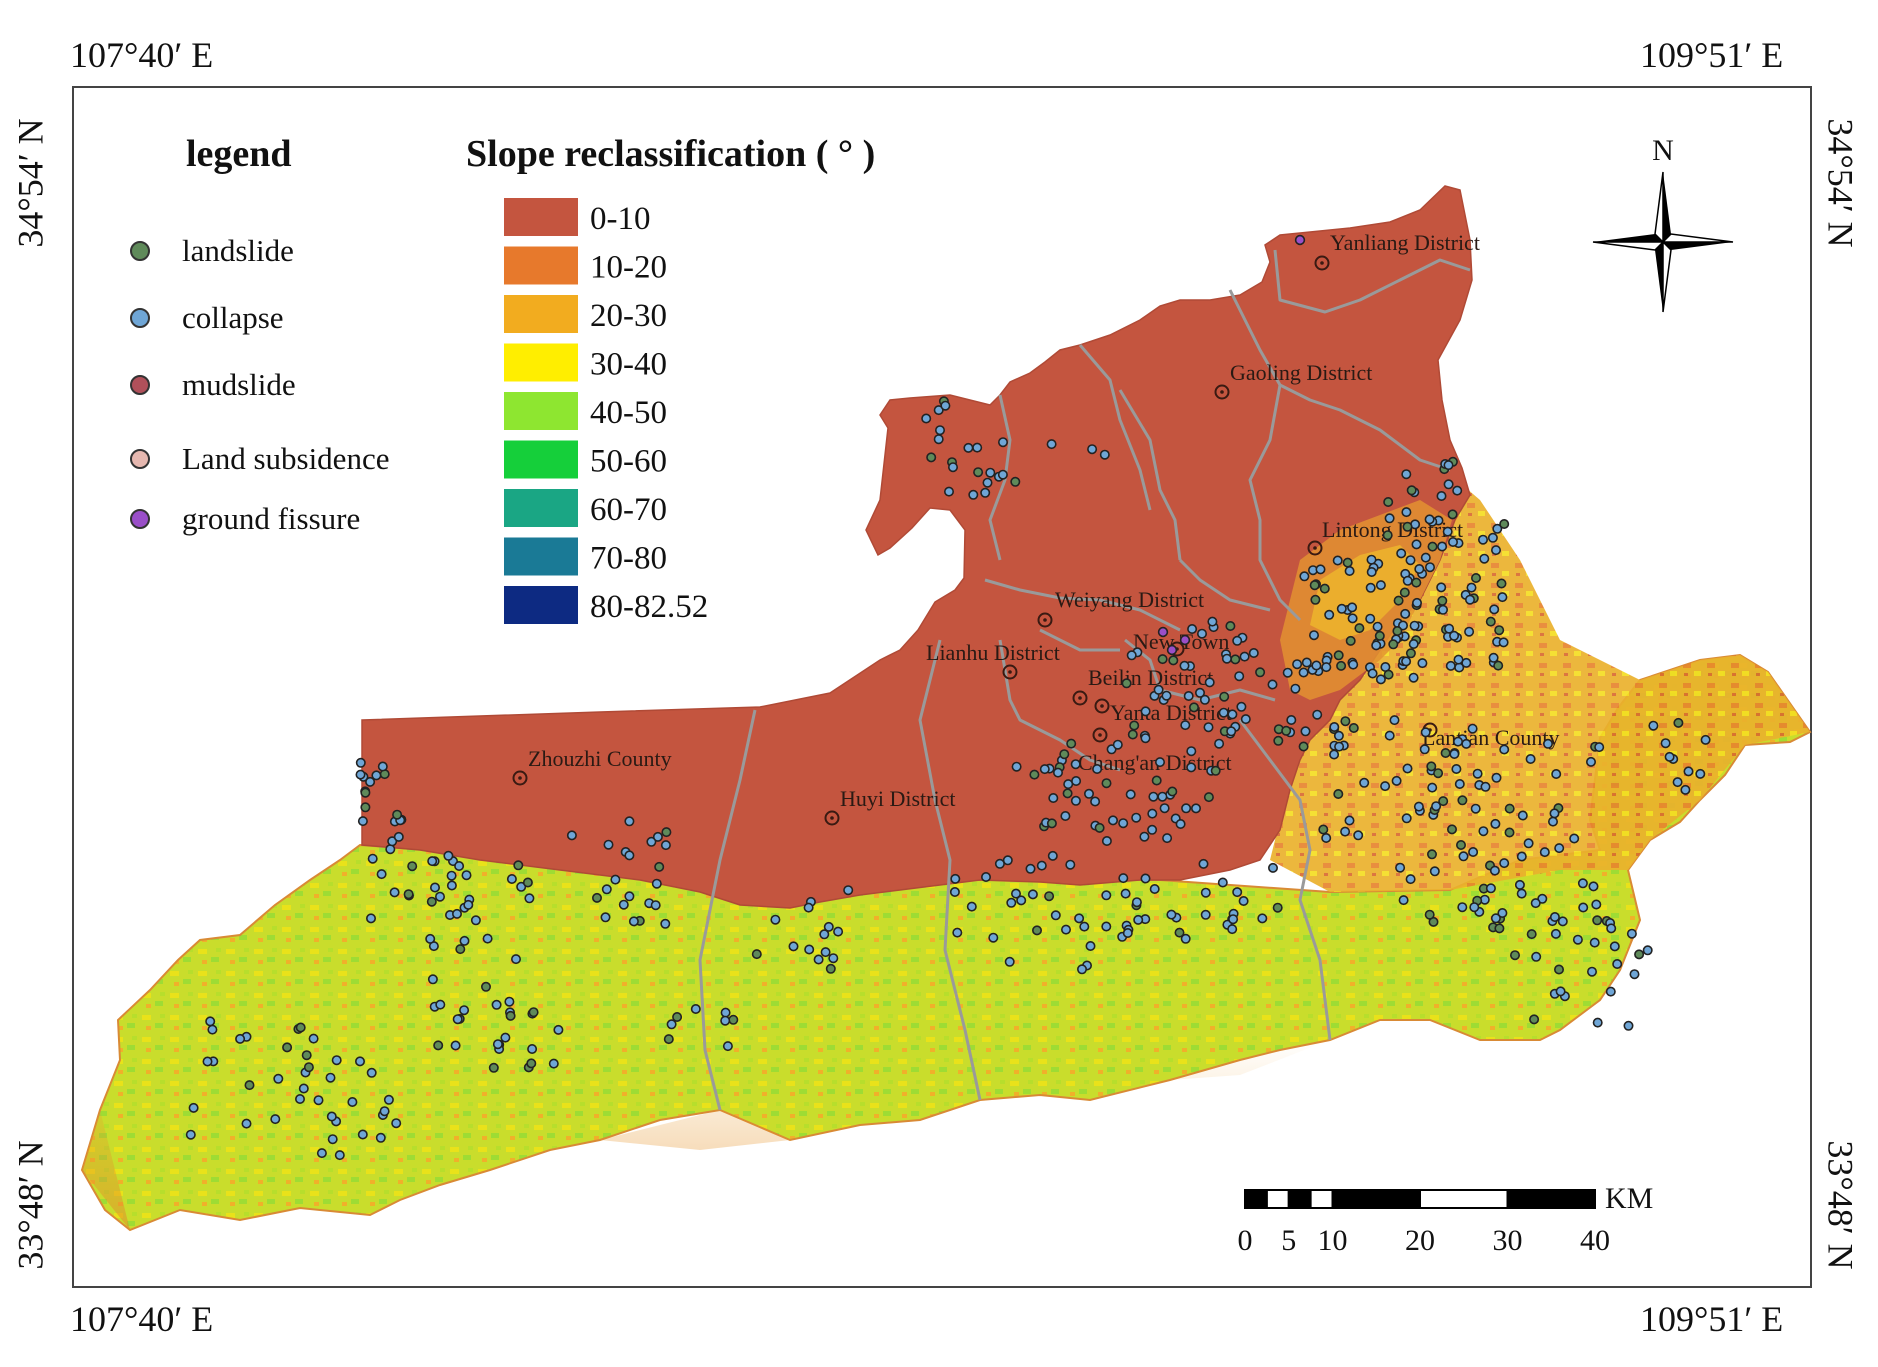 The image size is (1878, 1367). What do you see at coordinates (1245, 1240) in the screenshot?
I see `scale-tick-0: 0` at bounding box center [1245, 1240].